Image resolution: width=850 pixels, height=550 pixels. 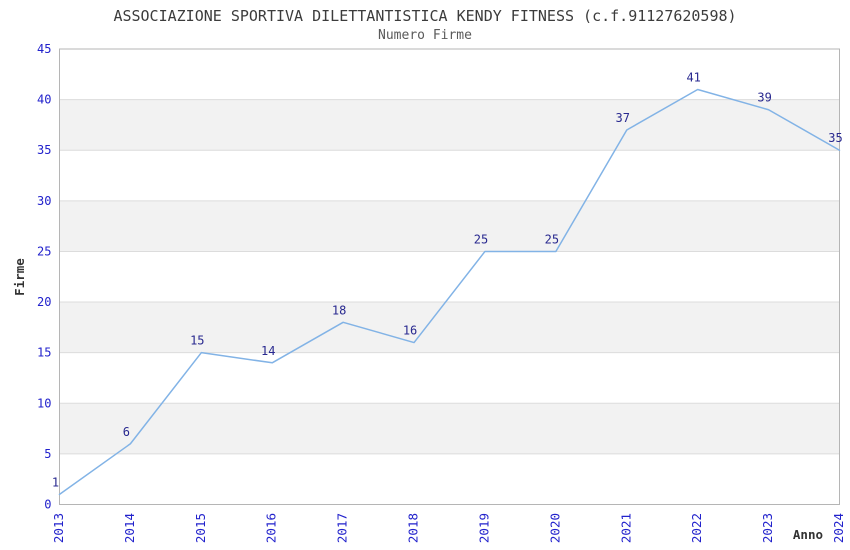 I want to click on x-tick-label: 2019, so click(x=483, y=528).